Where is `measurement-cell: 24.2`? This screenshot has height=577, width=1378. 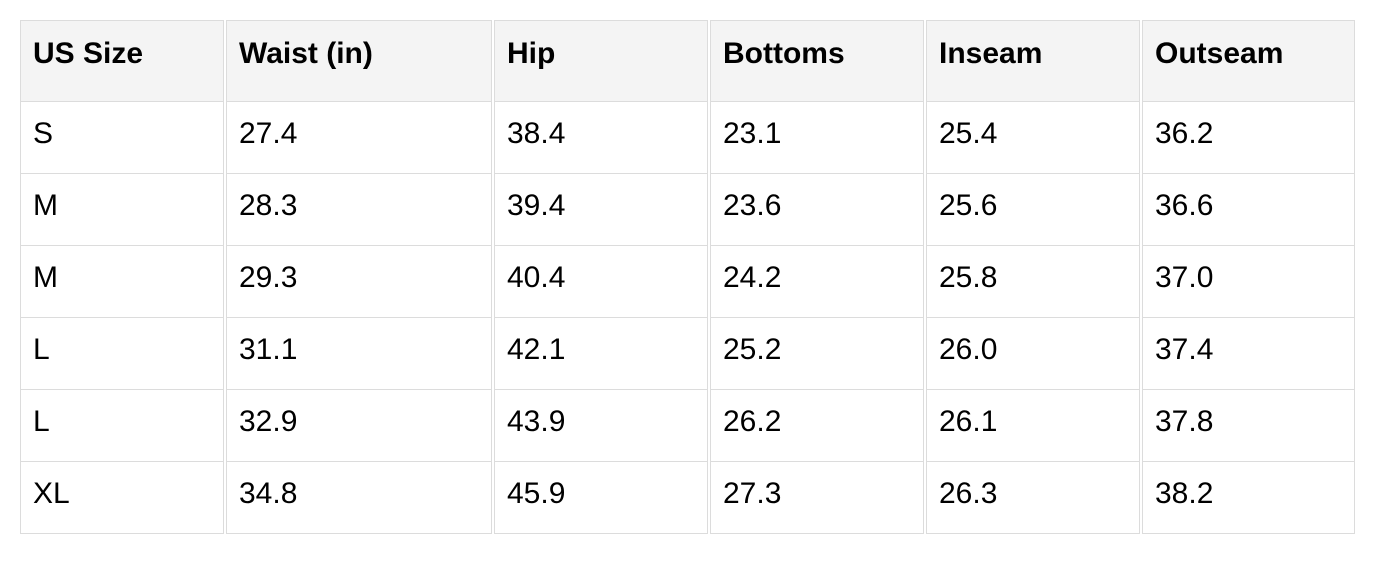 measurement-cell: 24.2 is located at coordinates (817, 282).